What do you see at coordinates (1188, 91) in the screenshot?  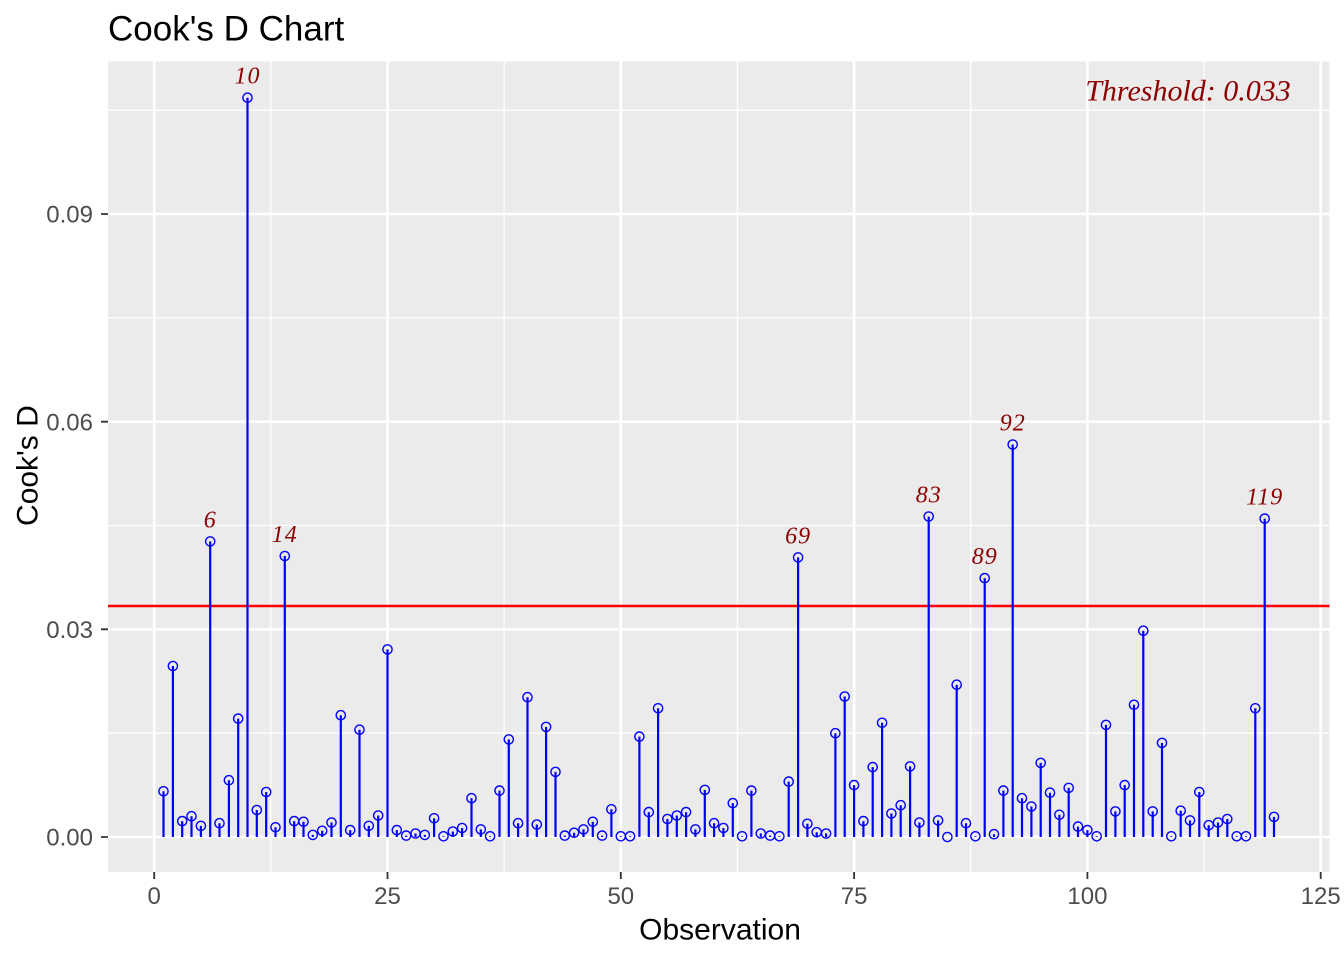 I see `svg-text: Threshold: 0.033` at bounding box center [1188, 91].